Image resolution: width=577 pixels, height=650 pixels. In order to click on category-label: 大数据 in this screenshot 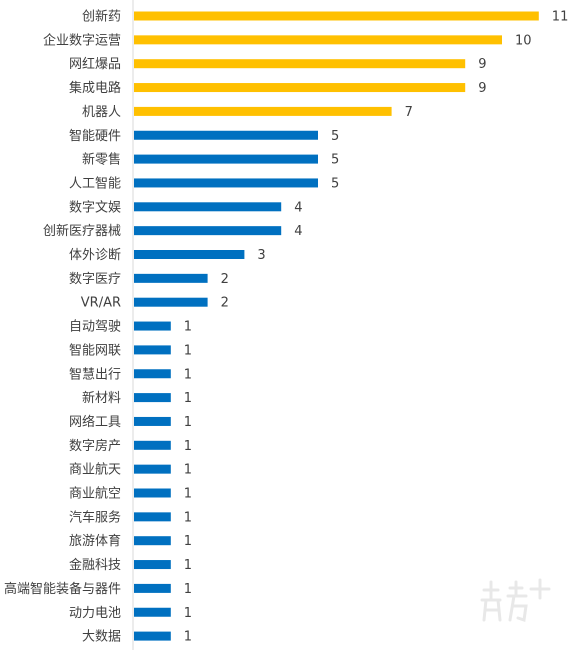, I will do `click(101, 637)`.